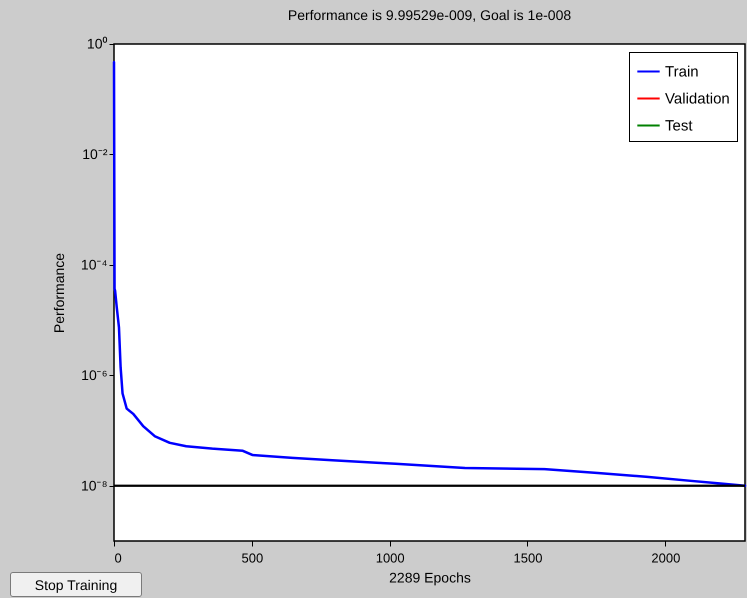  Describe the element at coordinates (95, 154) in the screenshot. I see `y-tick-label: 10⁻²` at that location.